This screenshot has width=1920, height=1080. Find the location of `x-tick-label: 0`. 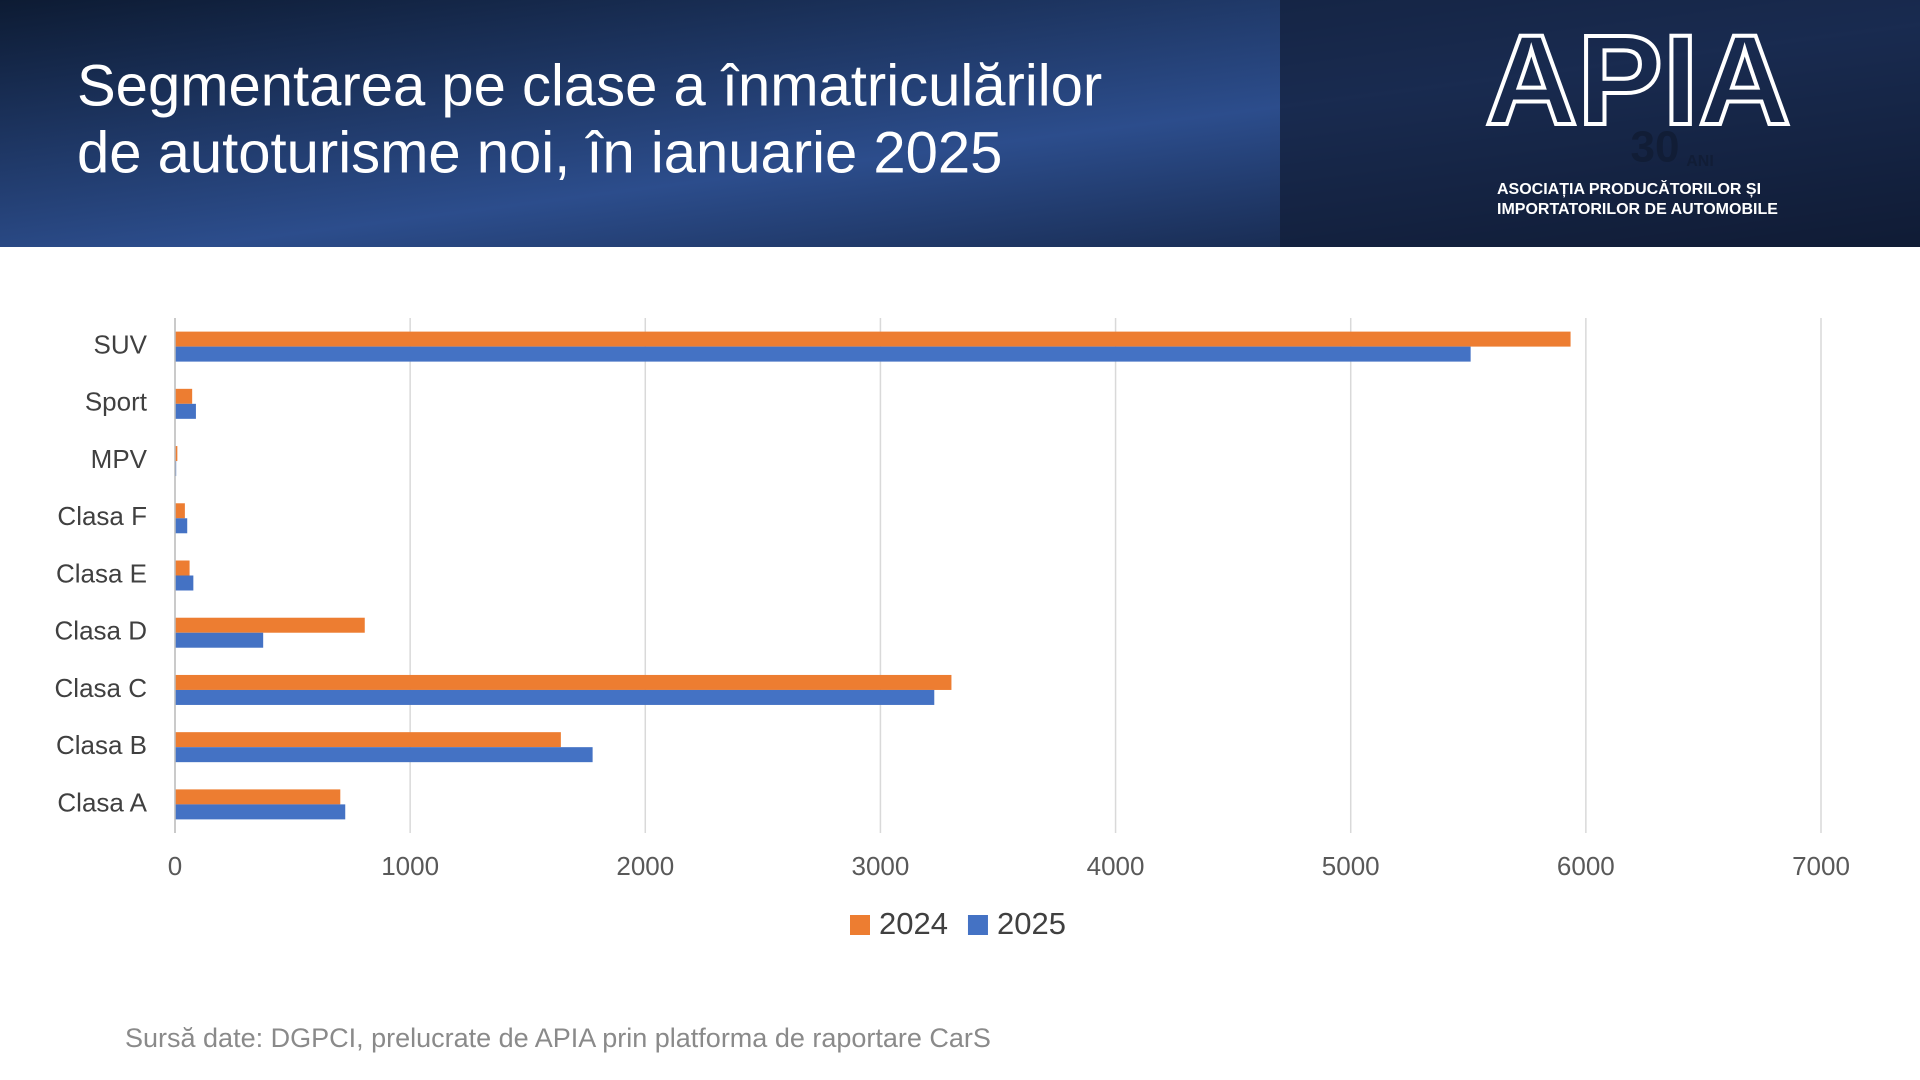

x-tick-label: 0 is located at coordinates (175, 866).